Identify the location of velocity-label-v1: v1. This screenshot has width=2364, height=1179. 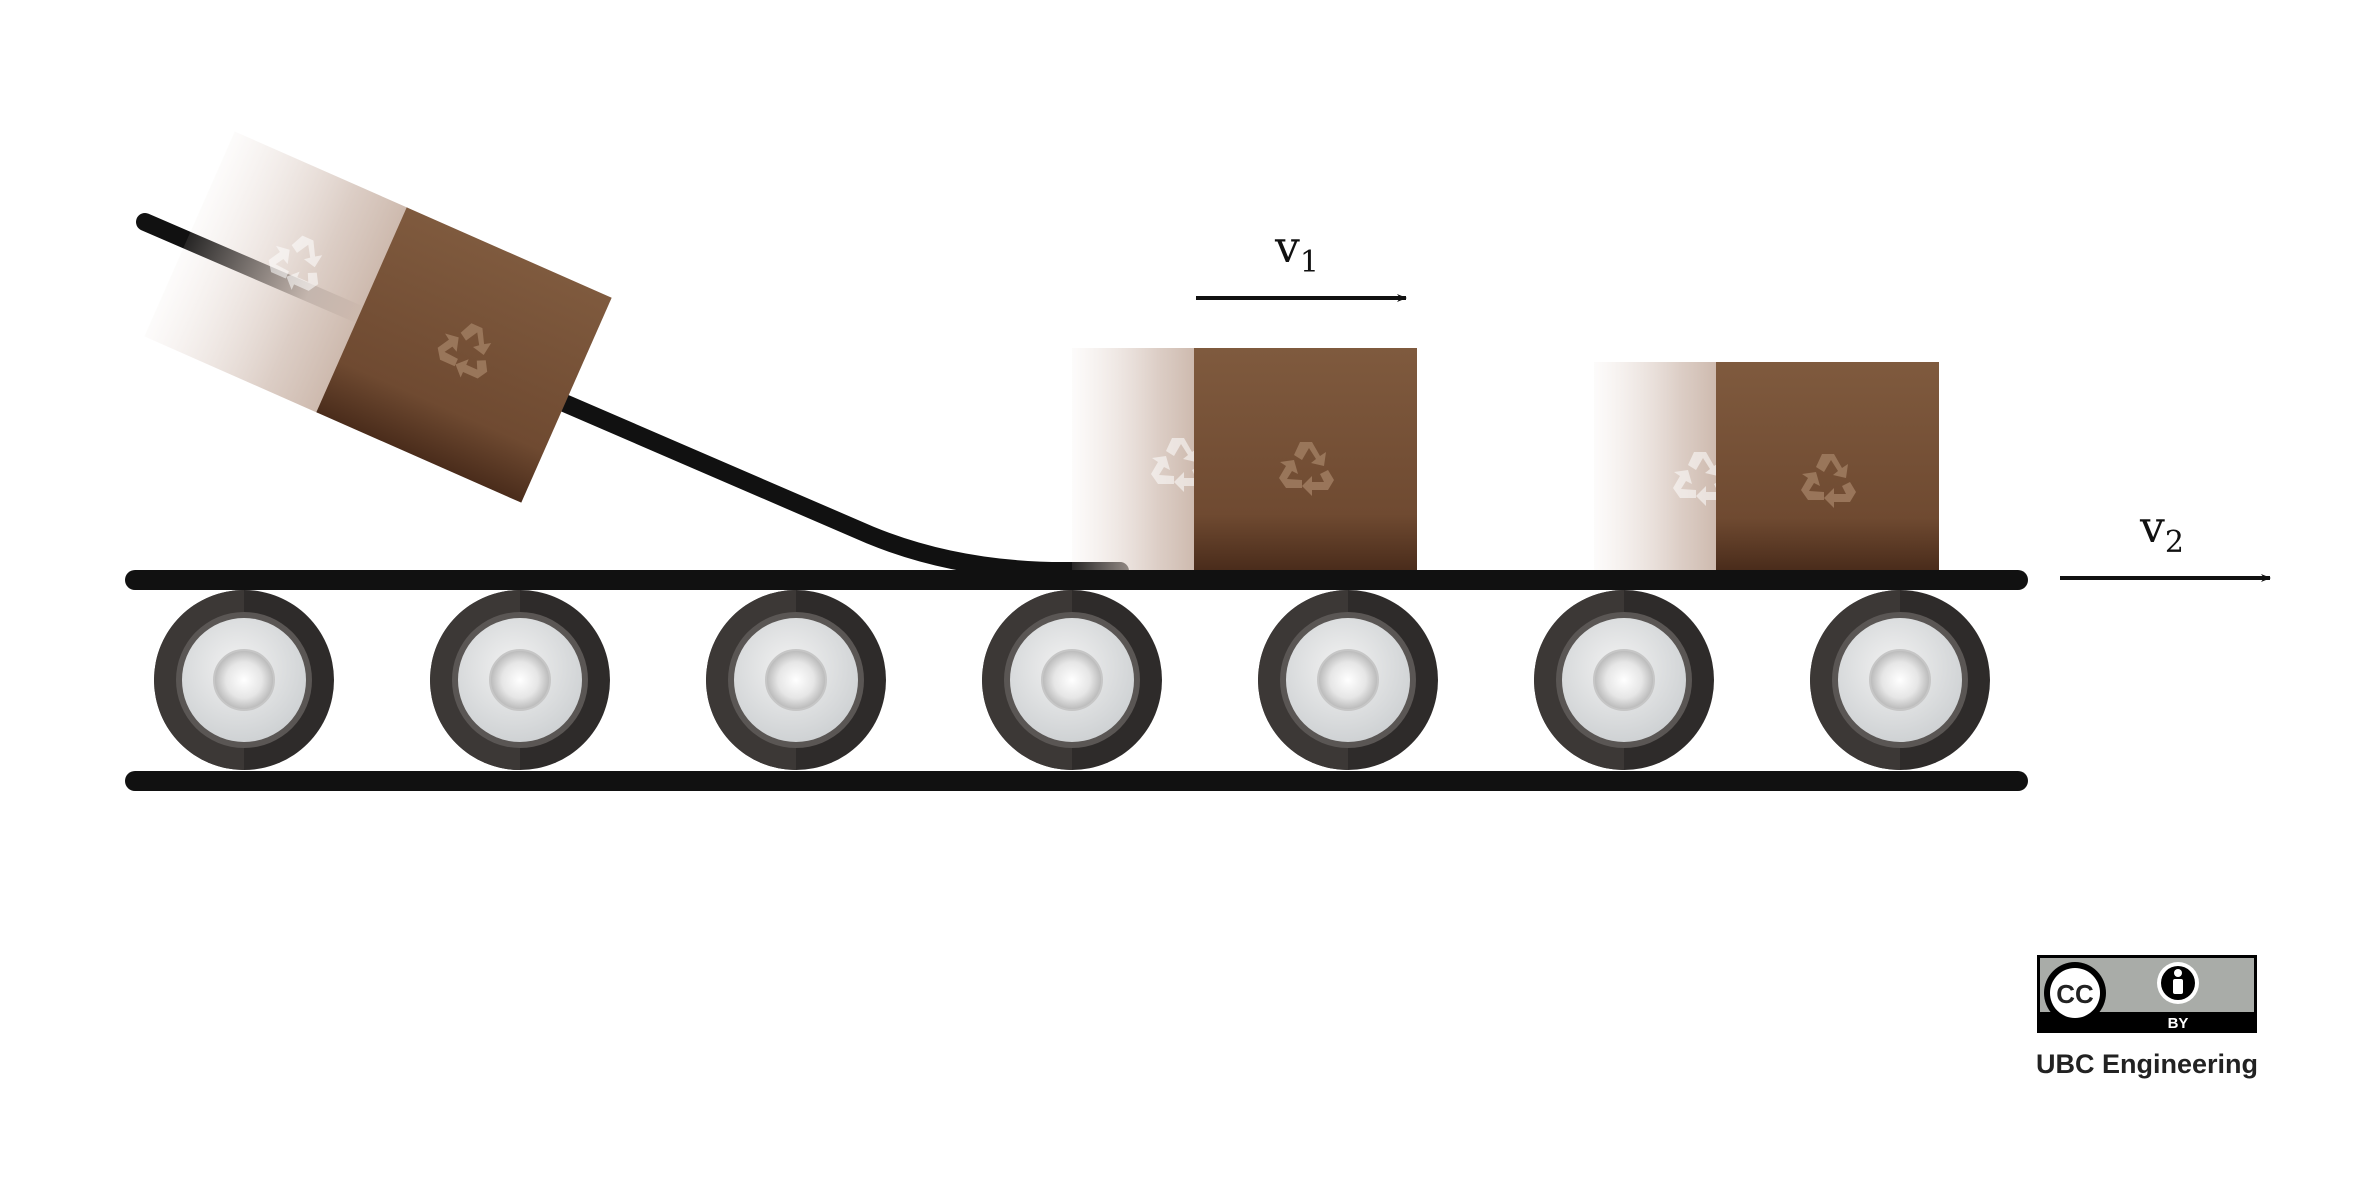
(1296, 251).